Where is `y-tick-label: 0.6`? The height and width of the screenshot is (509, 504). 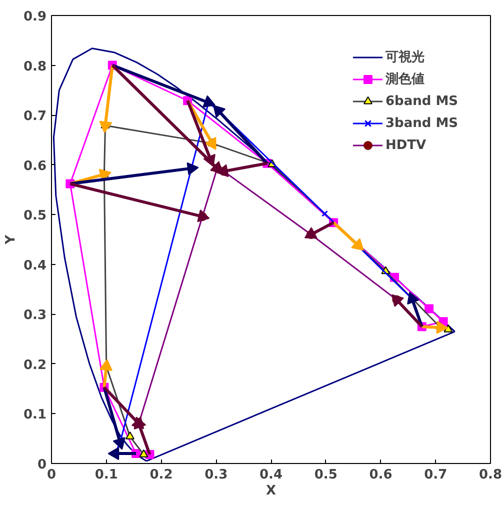 y-tick-label: 0.6 is located at coordinates (34, 166).